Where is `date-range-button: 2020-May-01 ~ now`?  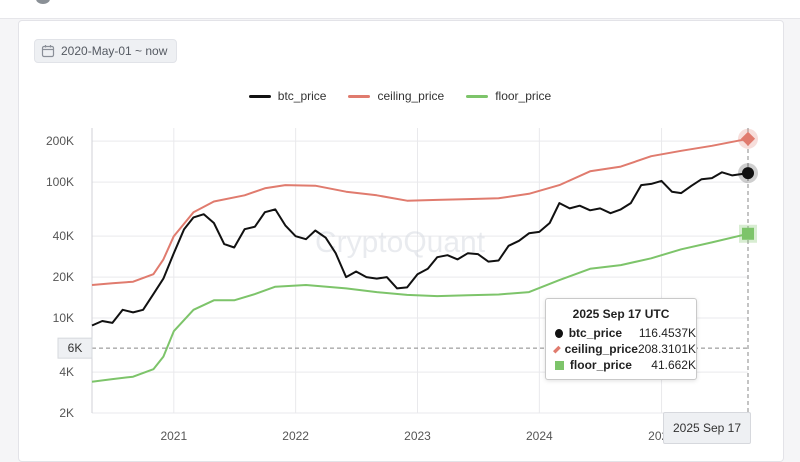
date-range-button: 2020-May-01 ~ now is located at coordinates (106, 51).